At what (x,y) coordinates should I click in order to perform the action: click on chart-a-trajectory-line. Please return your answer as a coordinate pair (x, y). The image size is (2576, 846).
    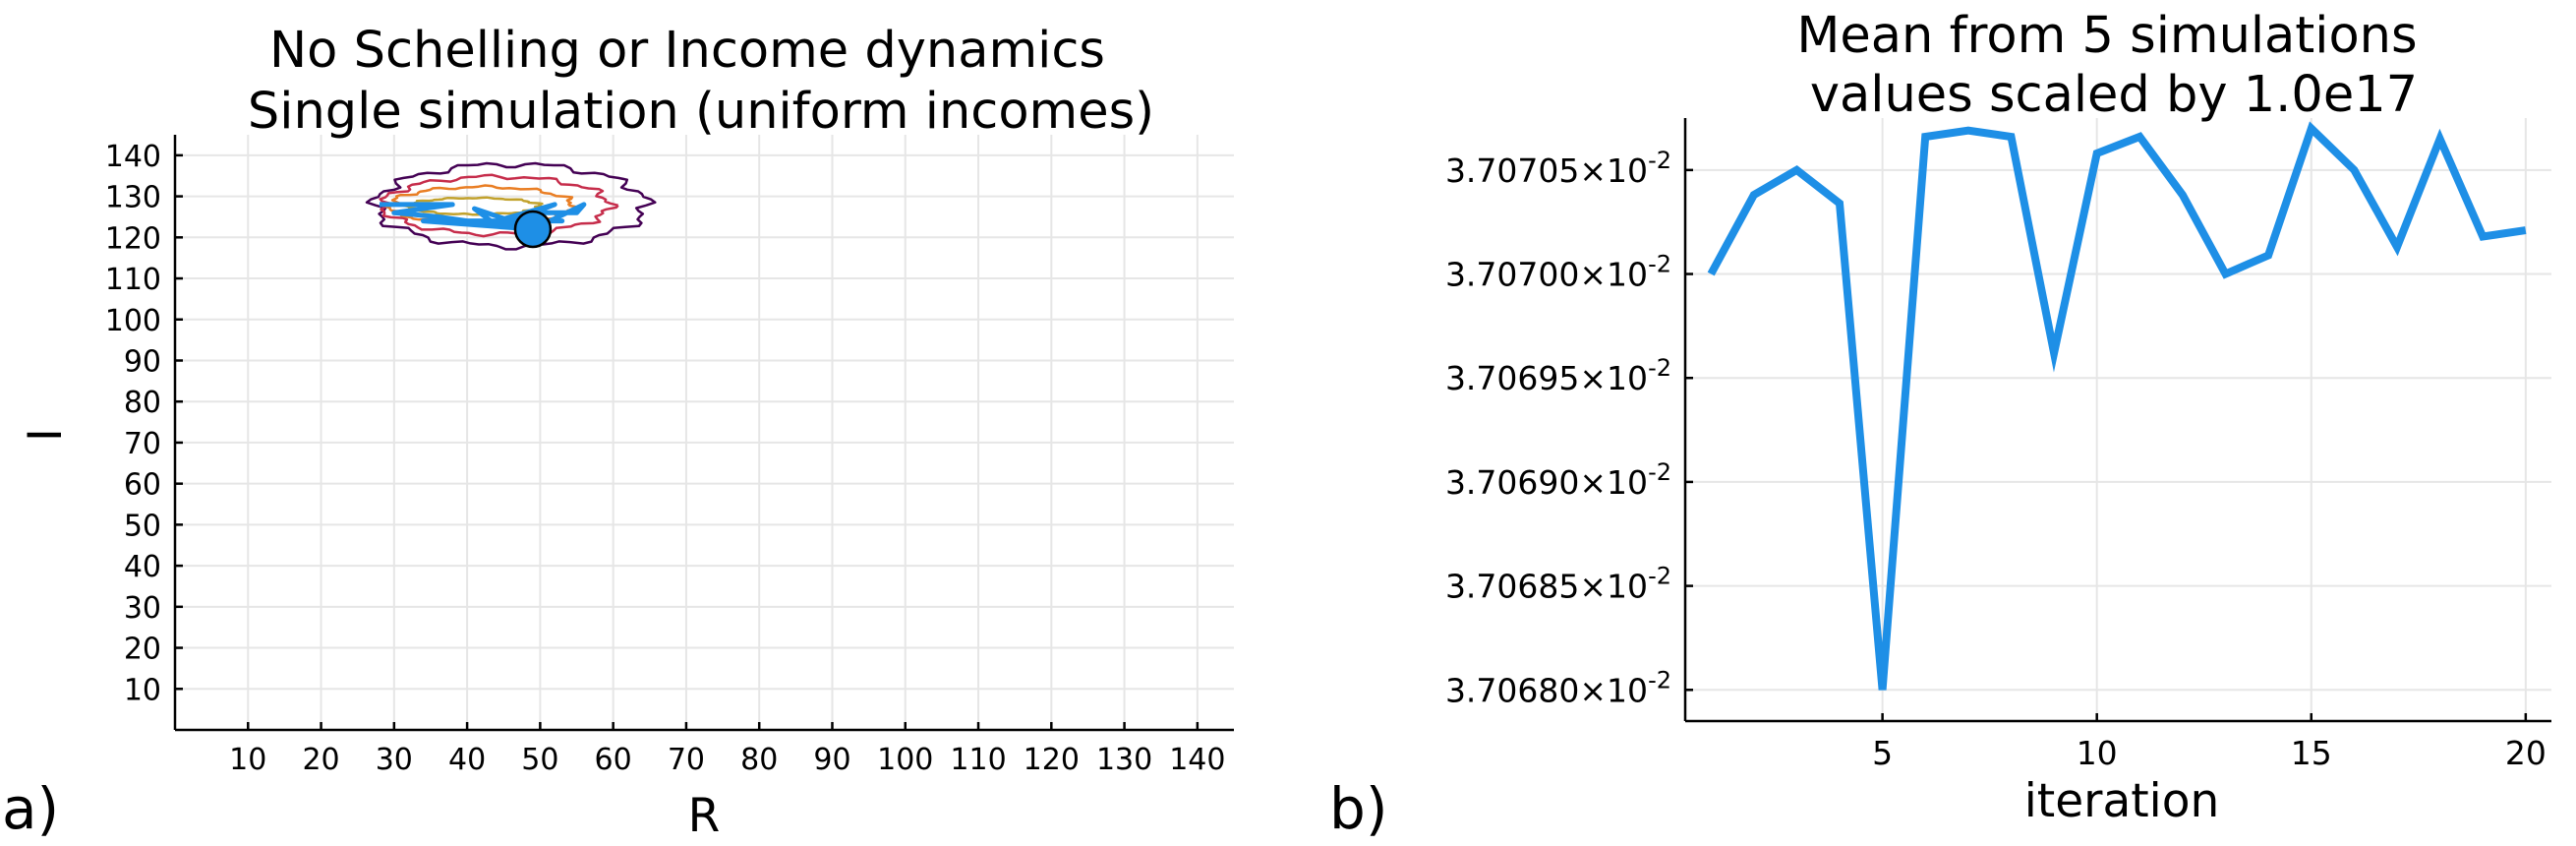
    Looking at the image, I should click on (483, 217).